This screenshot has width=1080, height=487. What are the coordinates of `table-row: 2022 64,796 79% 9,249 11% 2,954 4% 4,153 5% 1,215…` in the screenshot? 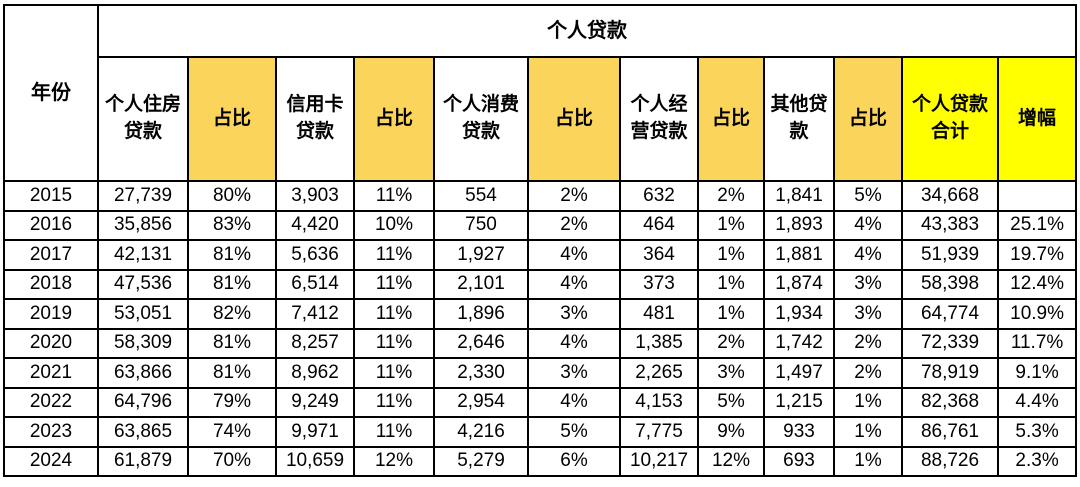 It's located at (540, 402).